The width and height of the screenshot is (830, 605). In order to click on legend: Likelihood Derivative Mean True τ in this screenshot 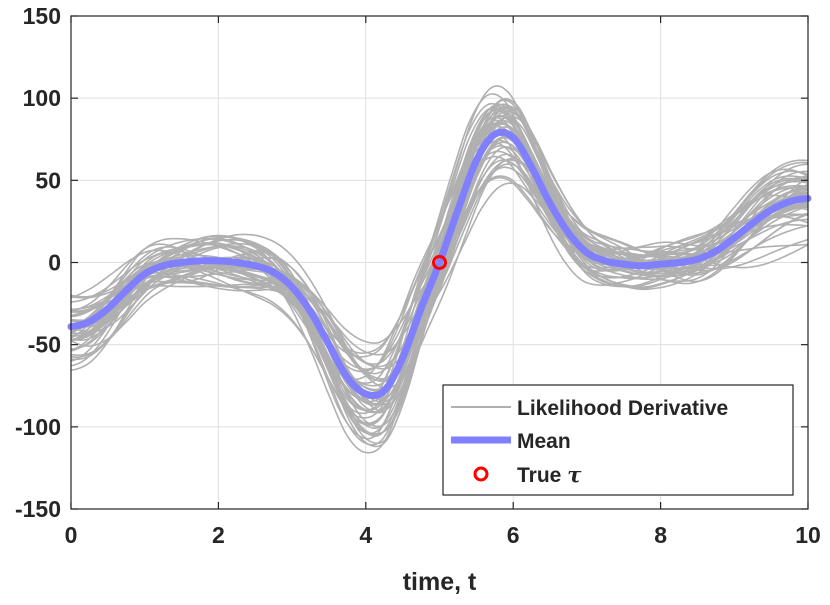, I will do `click(618, 440)`.